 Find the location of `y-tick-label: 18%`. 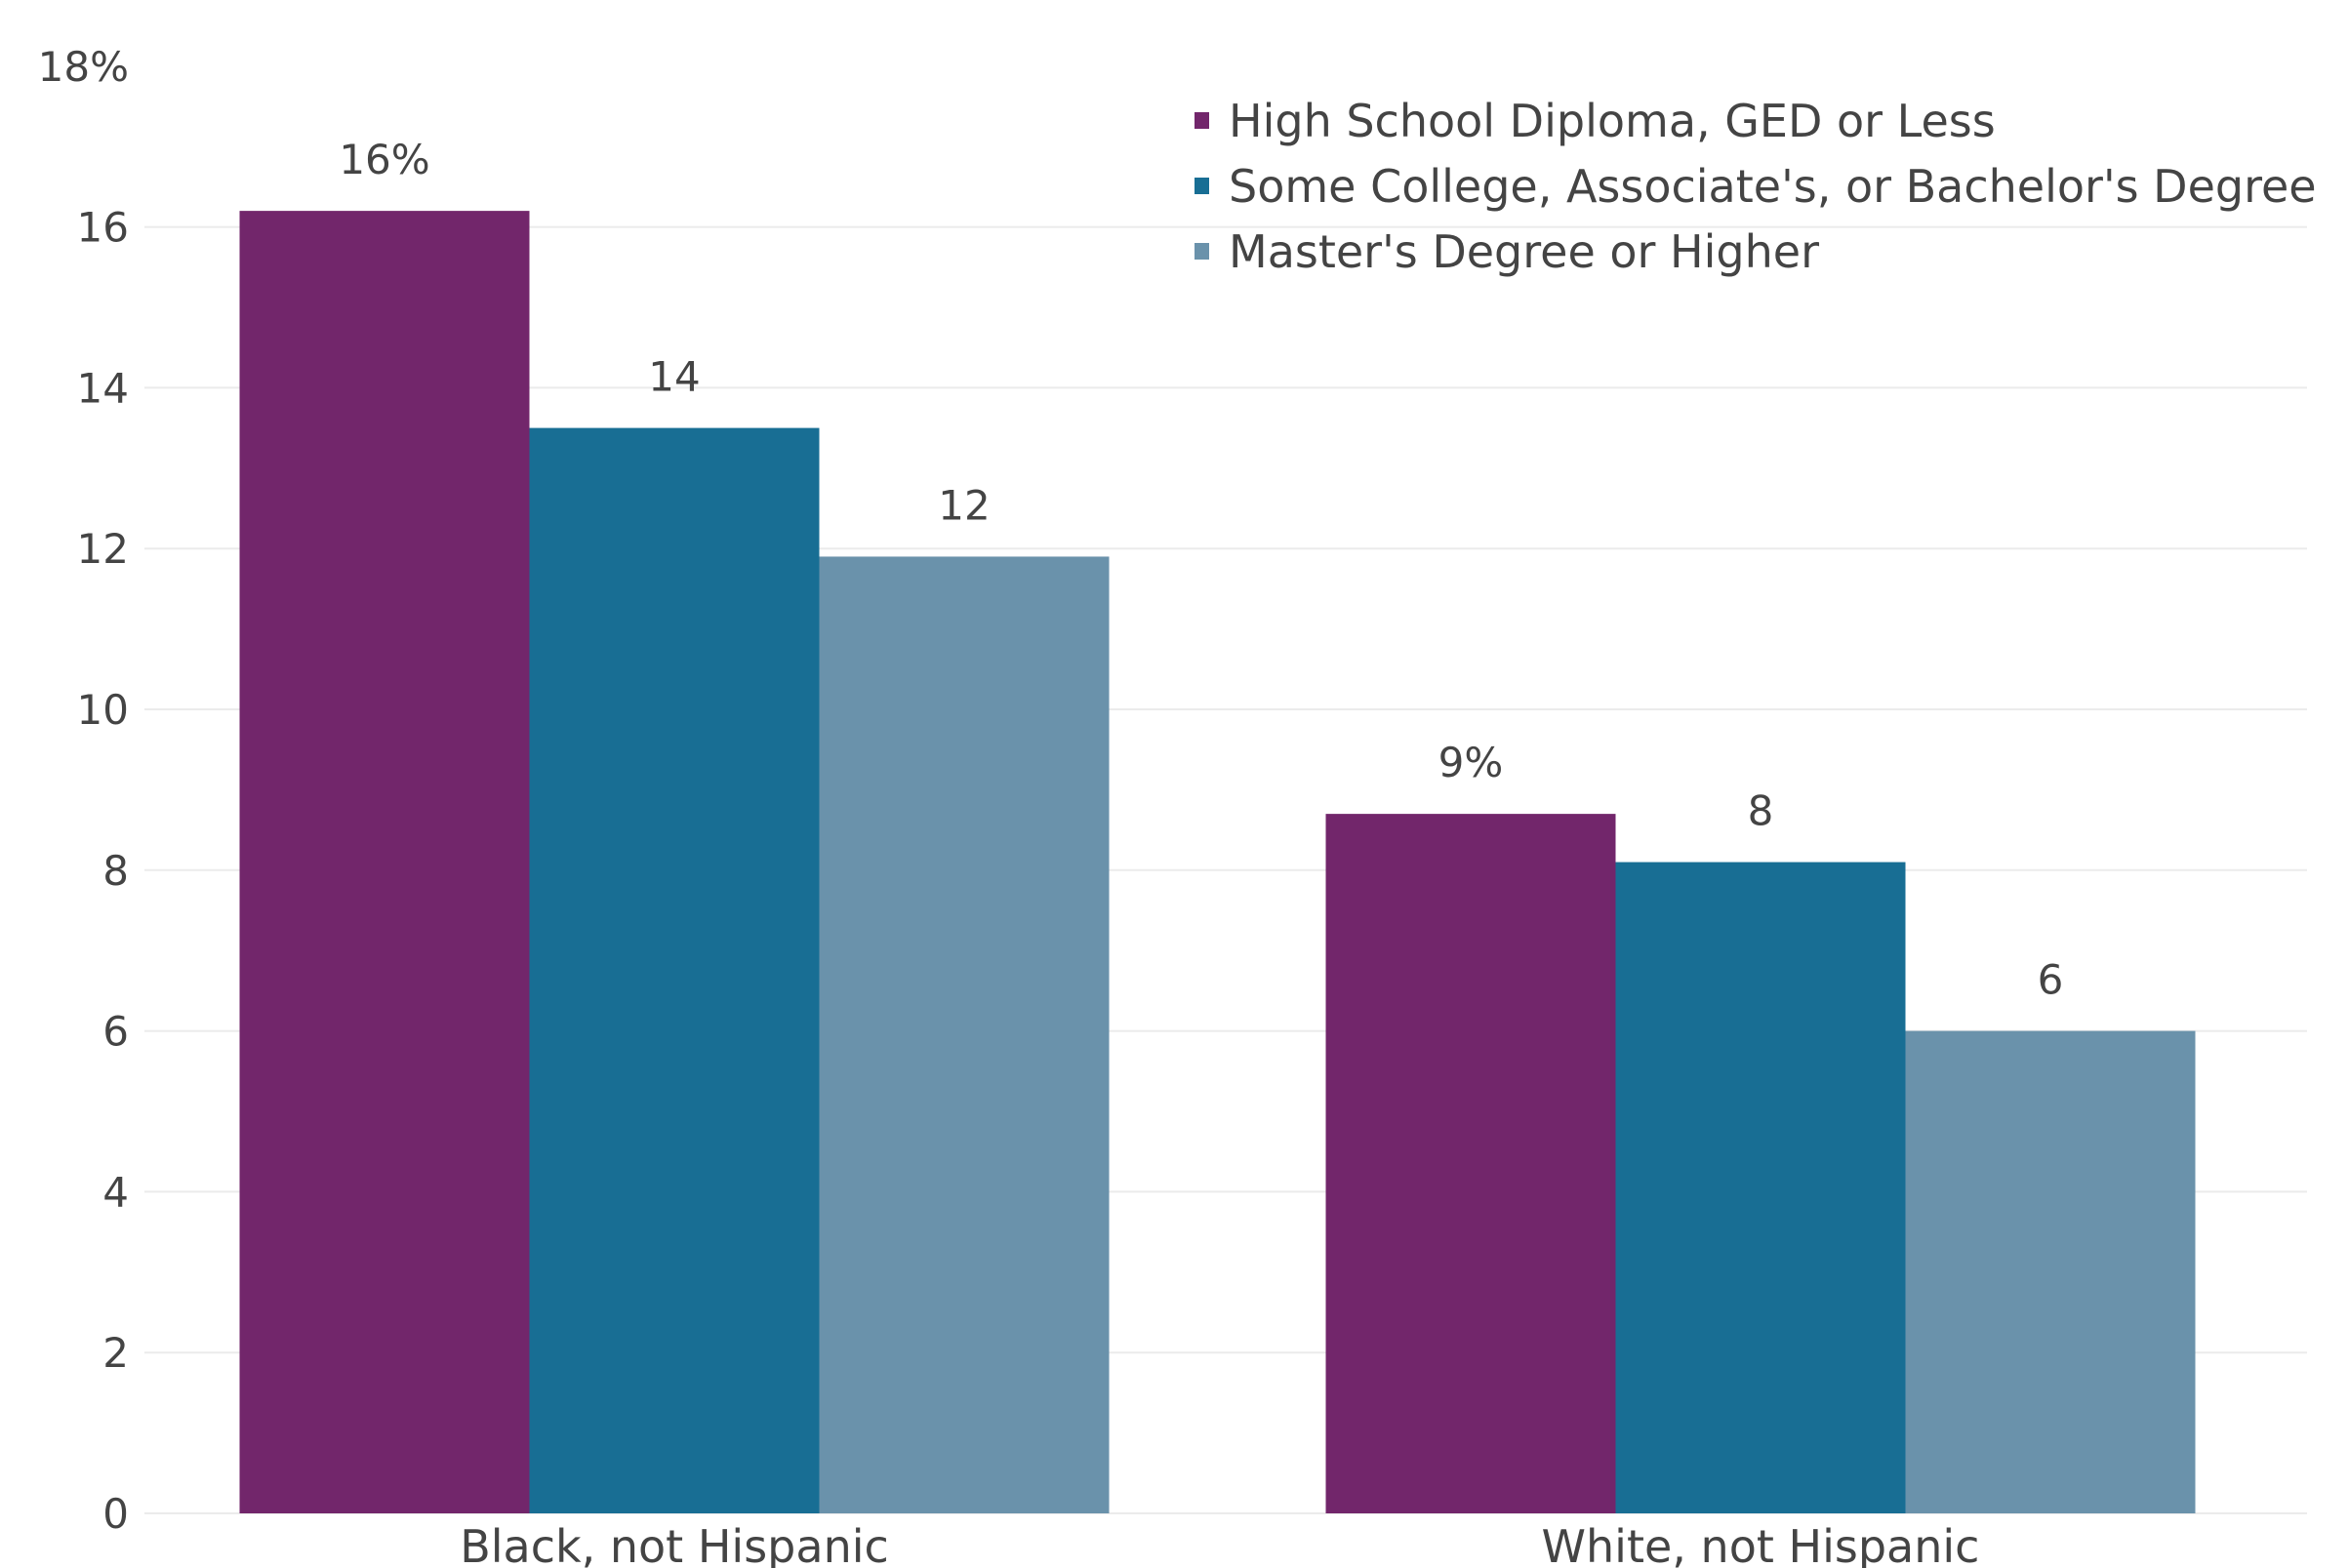

y-tick-label: 18% is located at coordinates (84, 67).